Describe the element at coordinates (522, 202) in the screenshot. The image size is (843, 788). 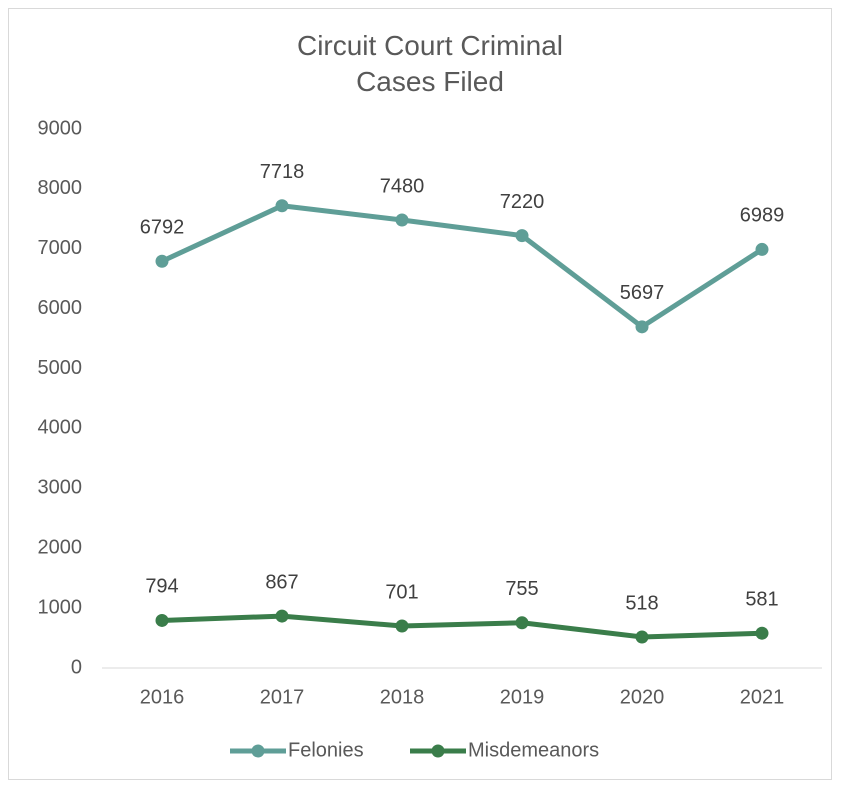
I see `data-label: 7220` at that location.